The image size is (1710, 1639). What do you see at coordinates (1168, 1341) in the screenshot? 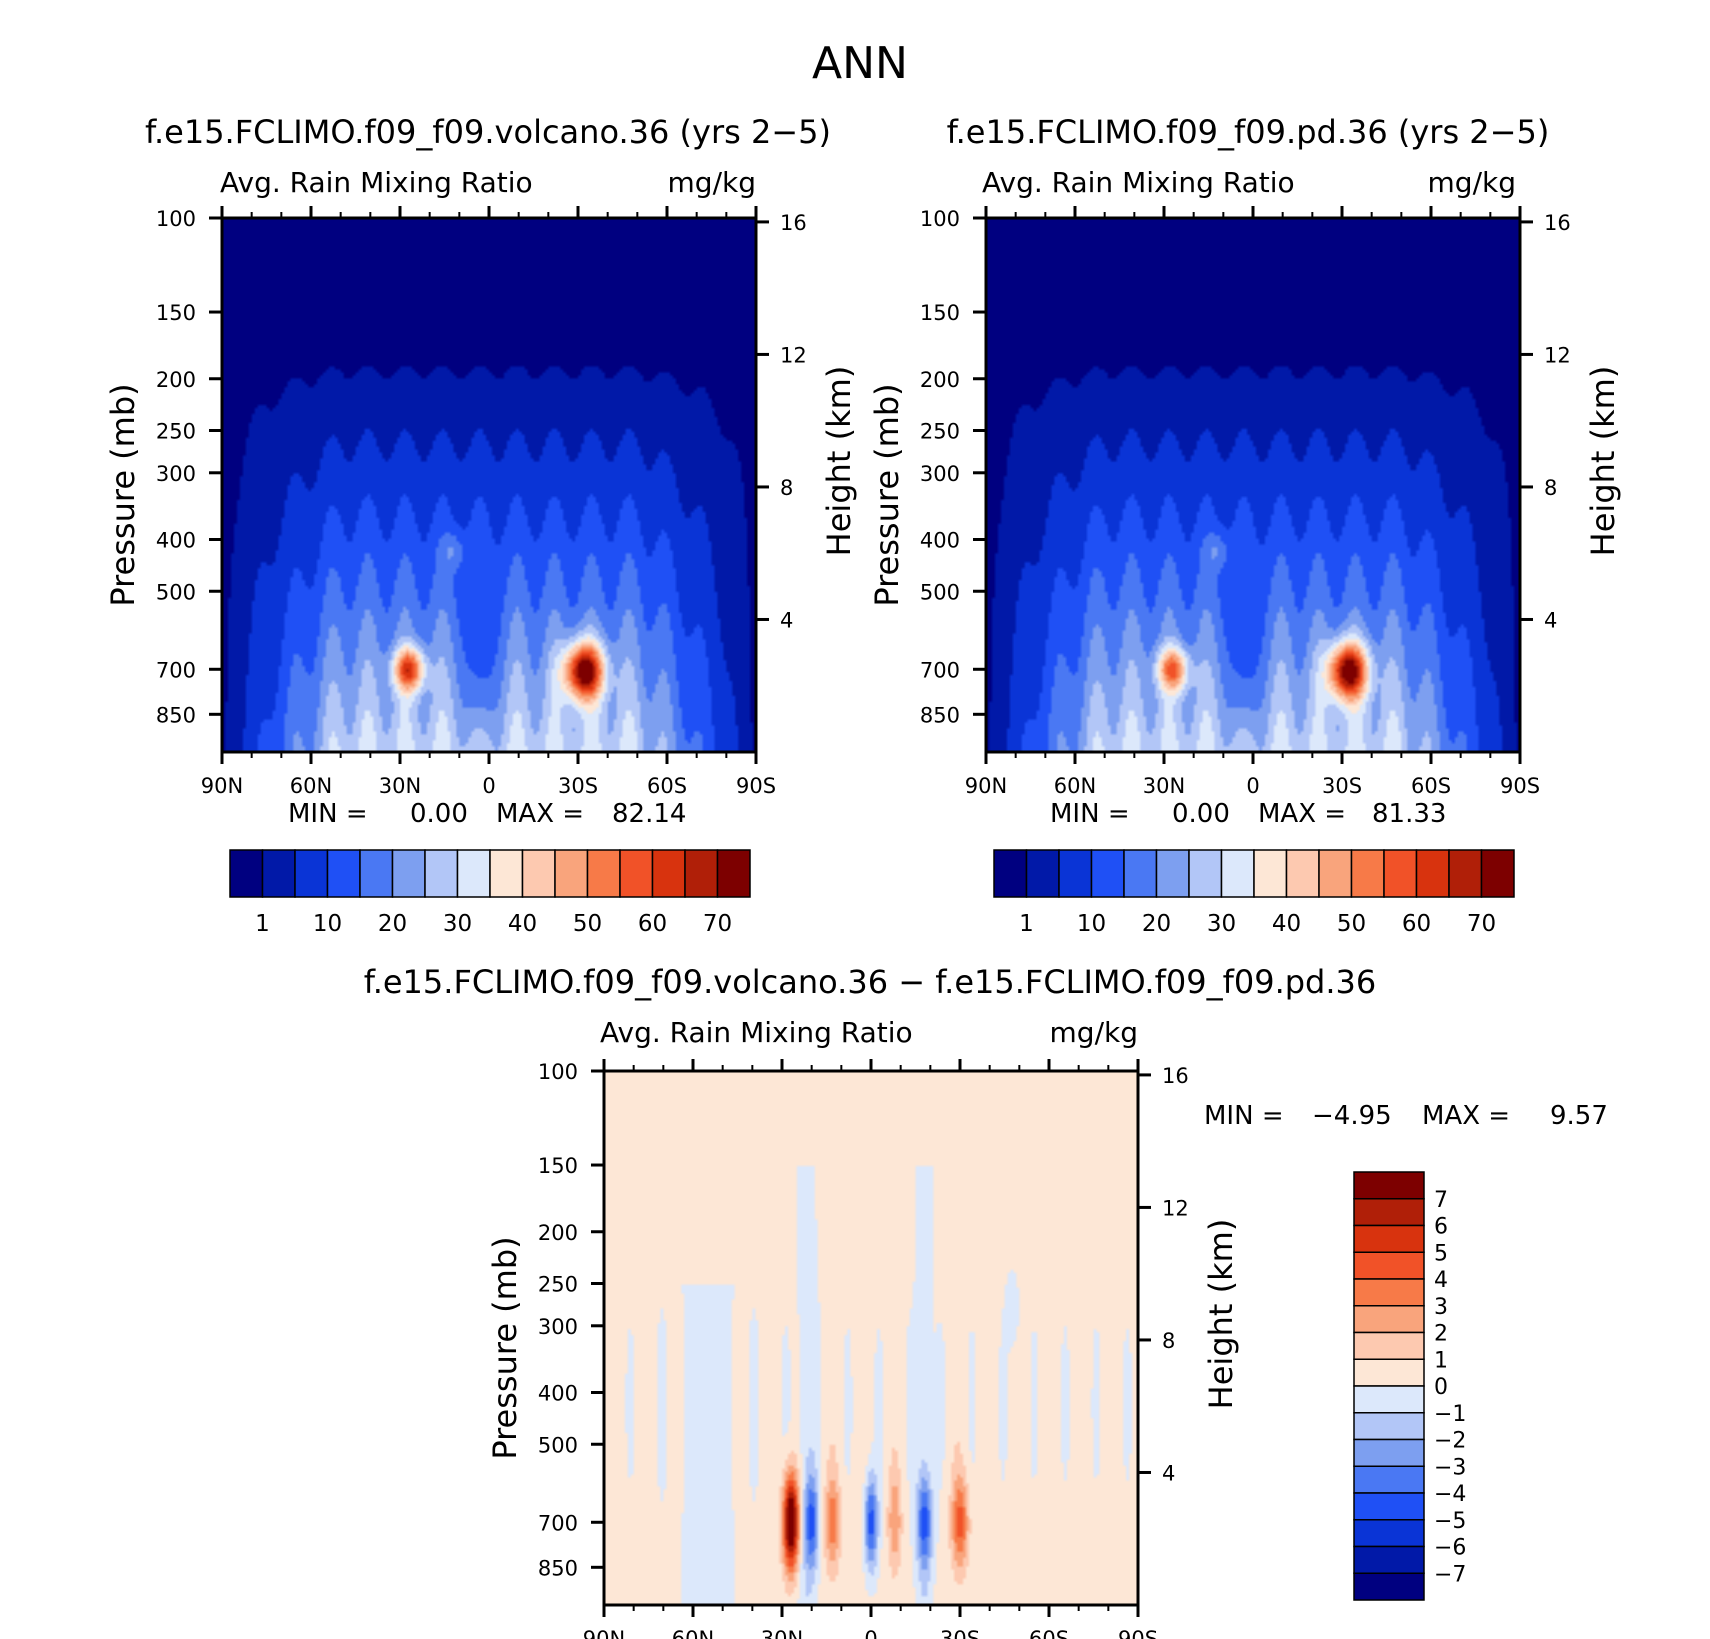
I see `y2-tick-label: 8` at bounding box center [1168, 1341].